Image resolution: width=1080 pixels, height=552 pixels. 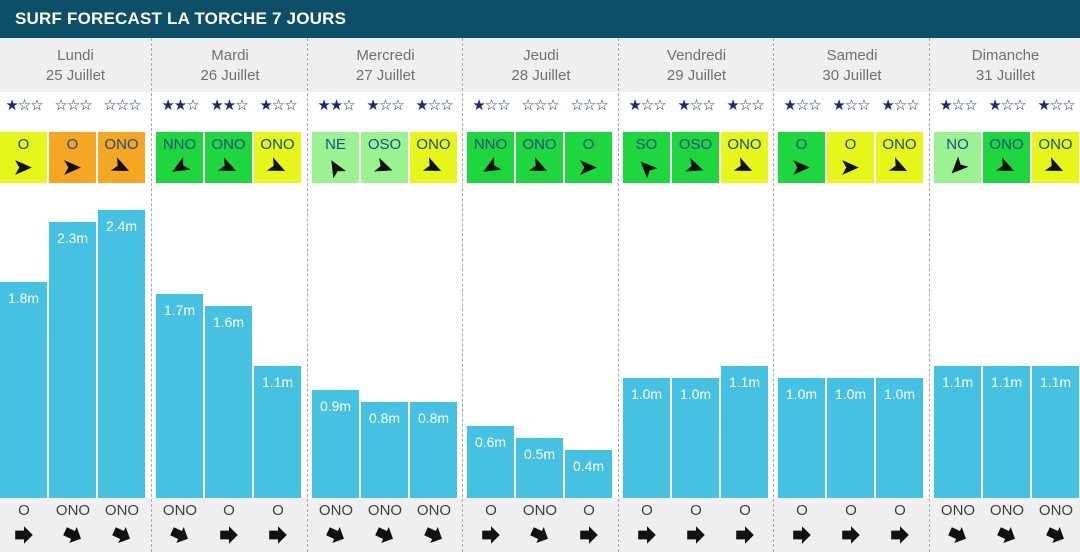 I want to click on wave-height-bar: 0.5m, so click(x=539, y=468).